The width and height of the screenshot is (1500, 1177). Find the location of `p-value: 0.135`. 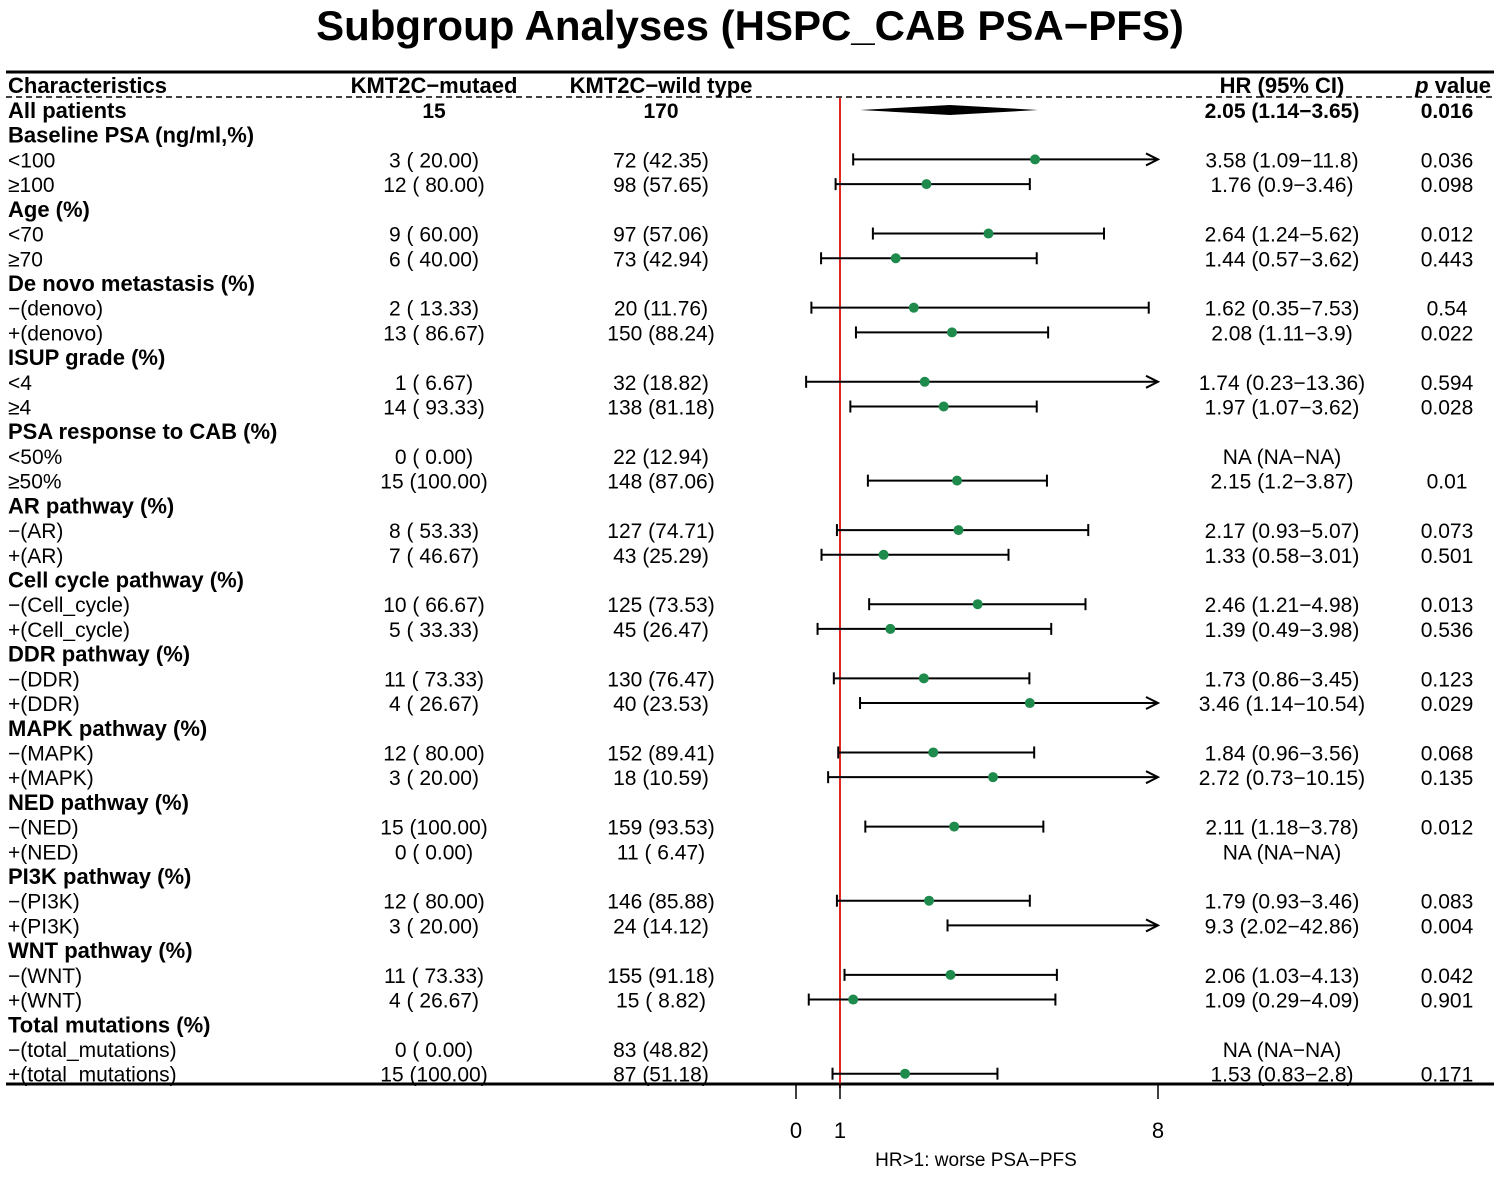

p-value: 0.135 is located at coordinates (1447, 778).